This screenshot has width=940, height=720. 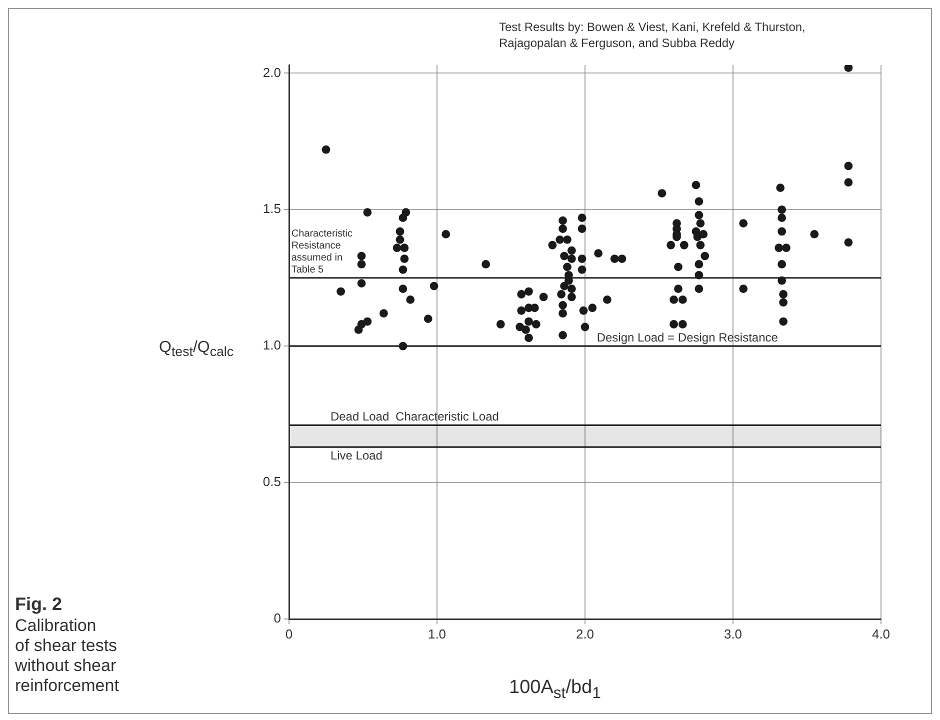 I want to click on x-tick-label: 0, so click(x=289, y=634).